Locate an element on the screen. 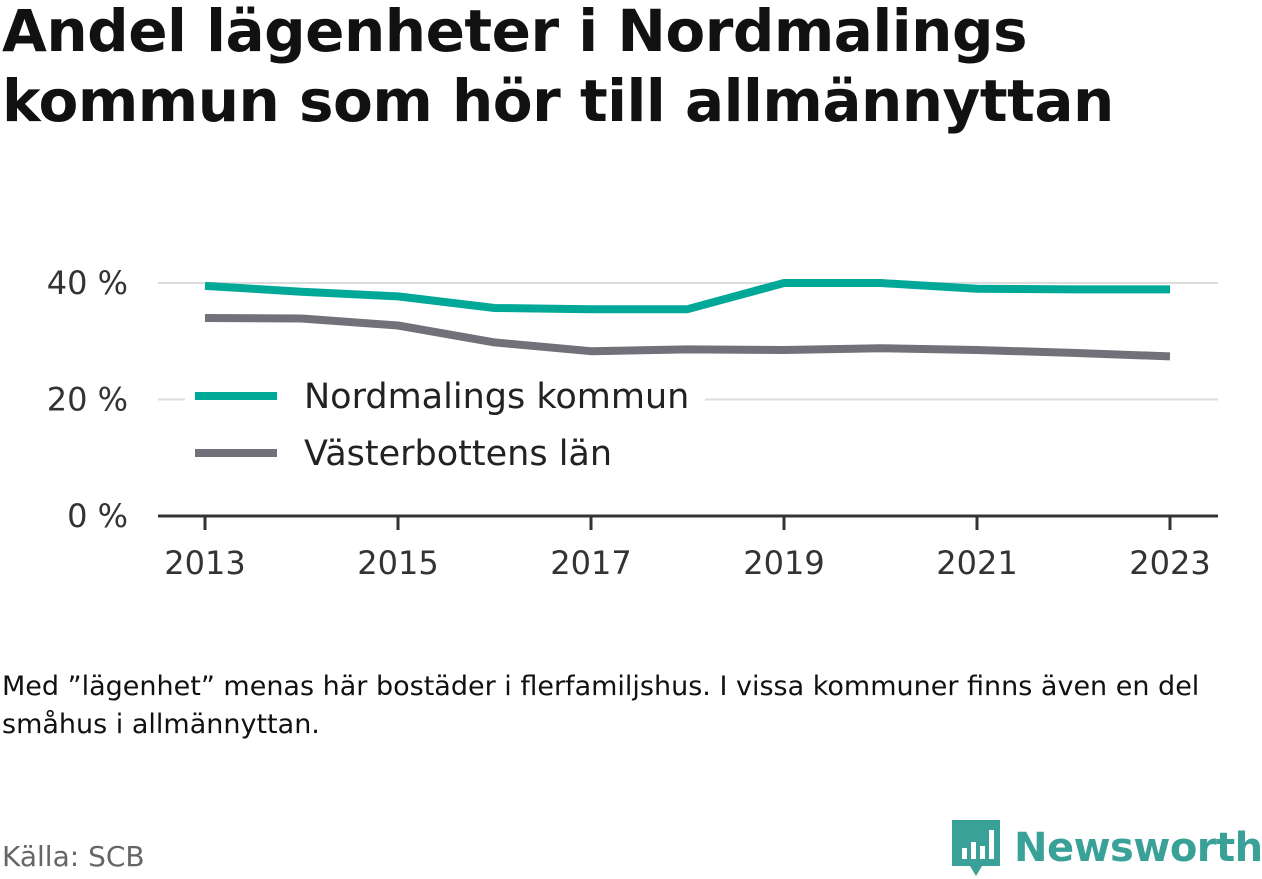 The height and width of the screenshot is (879, 1262). x-tick-label: 2021 is located at coordinates (976, 563).